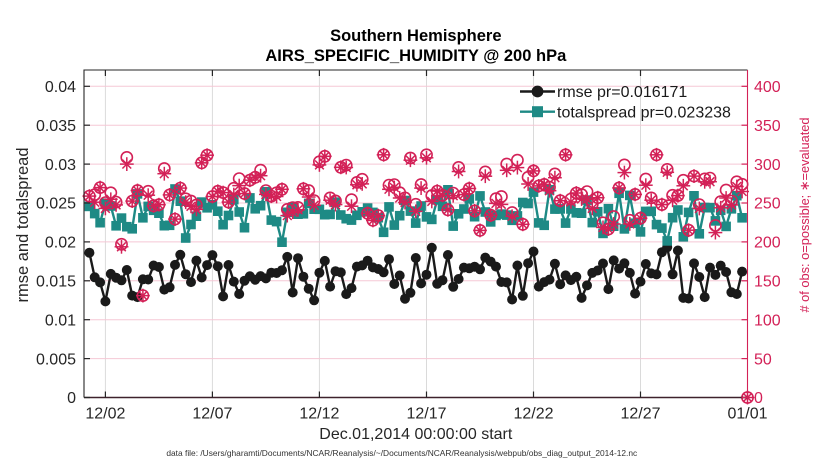 The height and width of the screenshot is (470, 830). What do you see at coordinates (767, 87) in the screenshot?
I see `svg-text: 400` at bounding box center [767, 87].